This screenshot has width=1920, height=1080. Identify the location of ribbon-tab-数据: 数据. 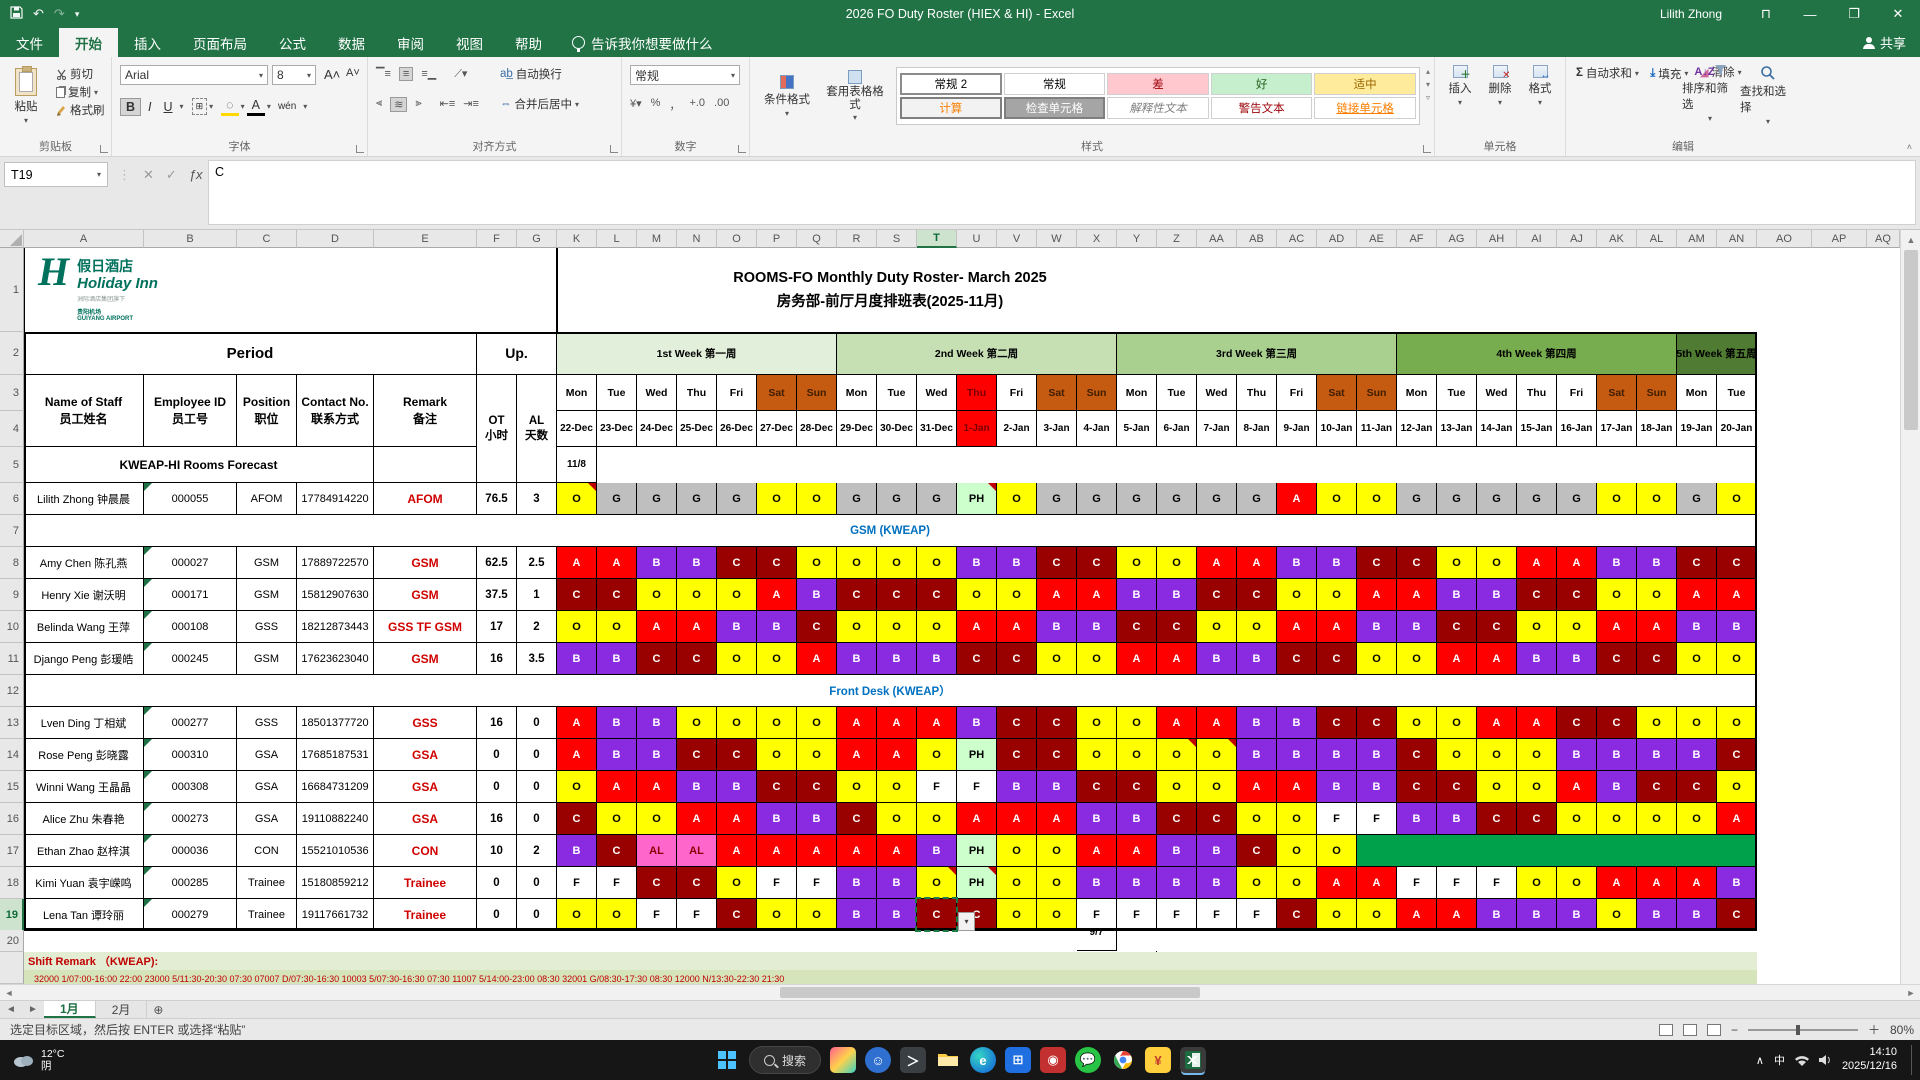
(351, 44).